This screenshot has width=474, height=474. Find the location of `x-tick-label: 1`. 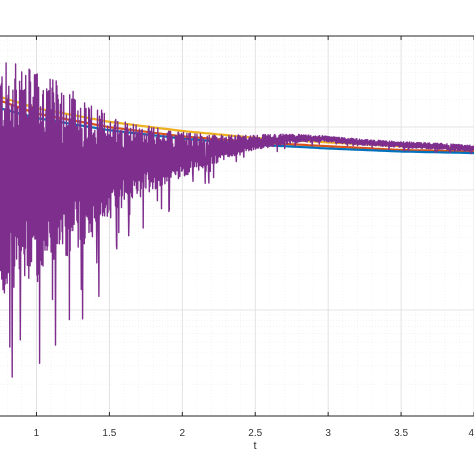

x-tick-label: 1 is located at coordinates (37, 433).